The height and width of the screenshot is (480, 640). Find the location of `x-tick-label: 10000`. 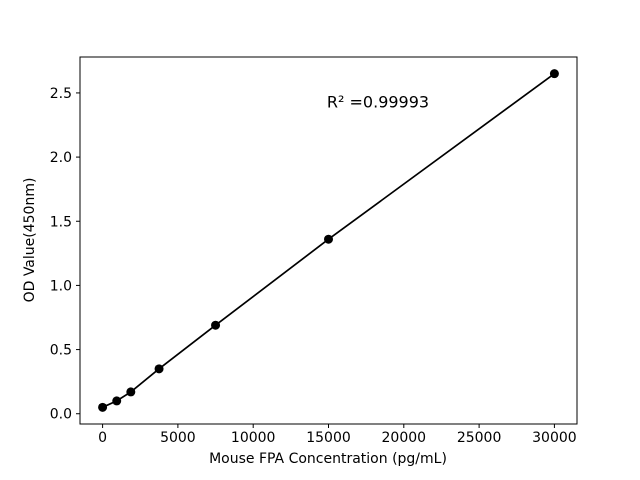

x-tick-label: 10000 is located at coordinates (253, 438).